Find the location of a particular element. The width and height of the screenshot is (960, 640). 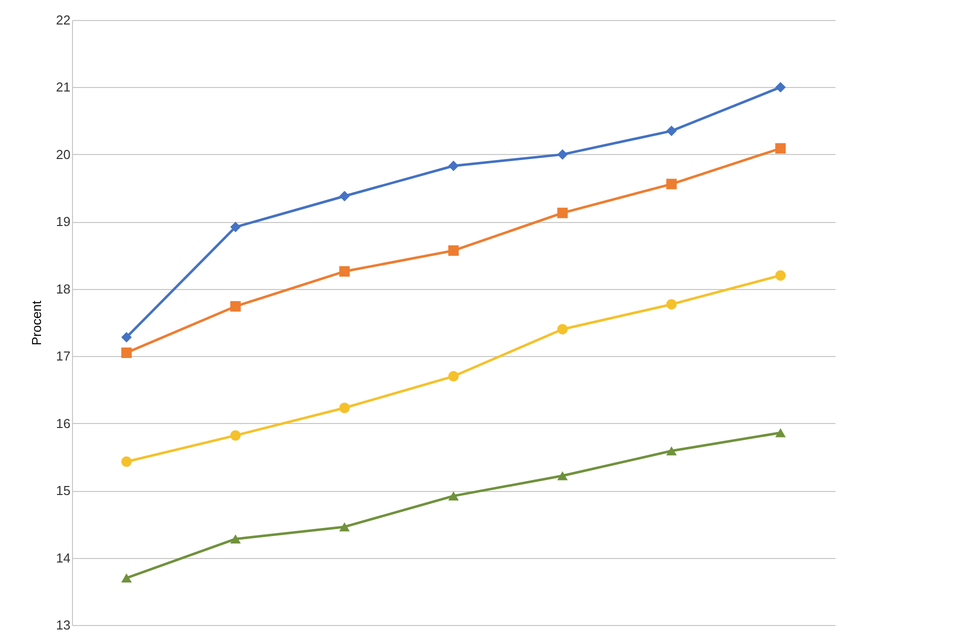

y-tick-label: 21 is located at coordinates (63, 87).